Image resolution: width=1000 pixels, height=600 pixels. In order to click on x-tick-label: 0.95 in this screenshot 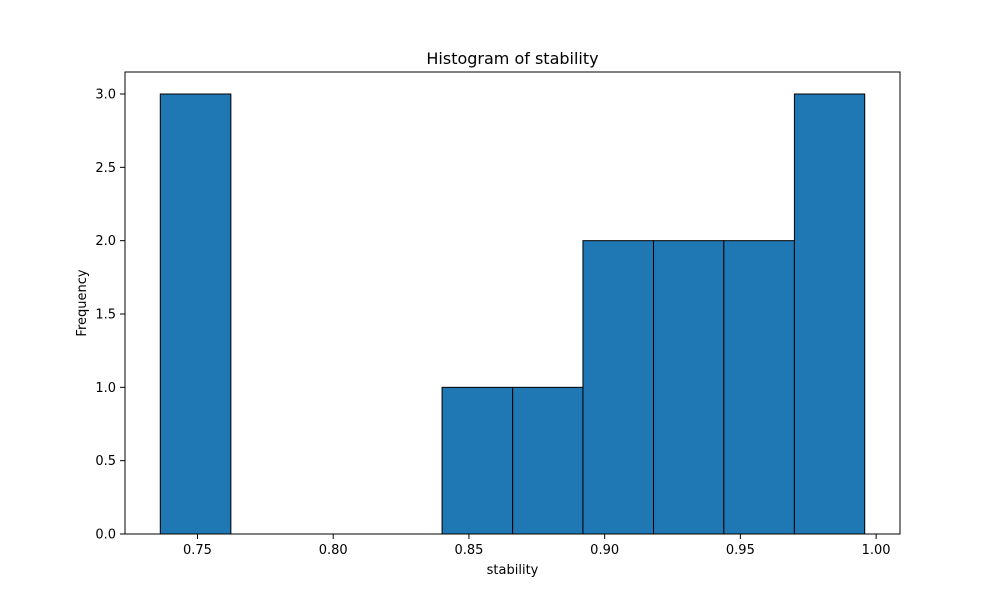, I will do `click(740, 550)`.